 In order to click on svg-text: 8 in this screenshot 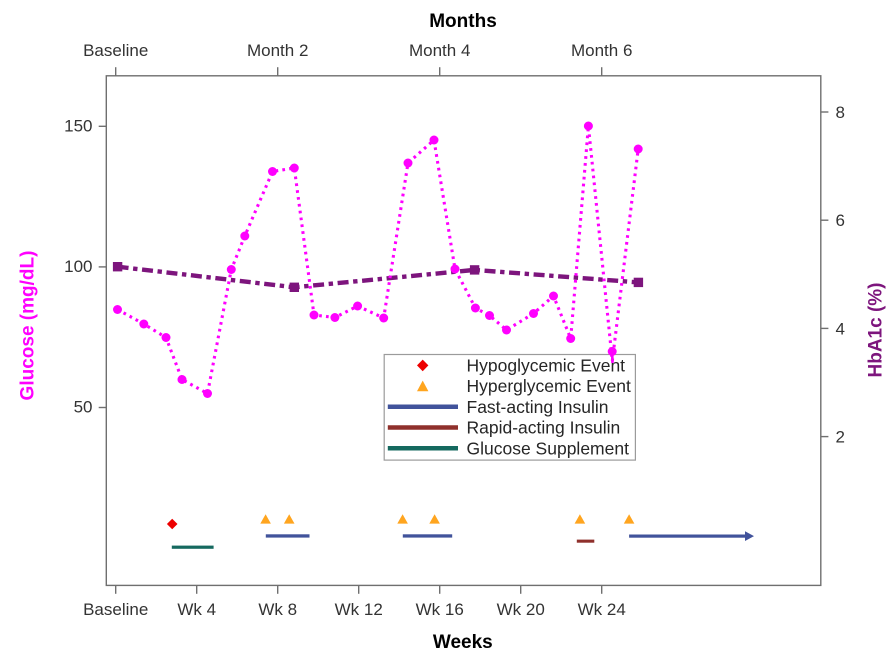, I will do `click(840, 112)`.